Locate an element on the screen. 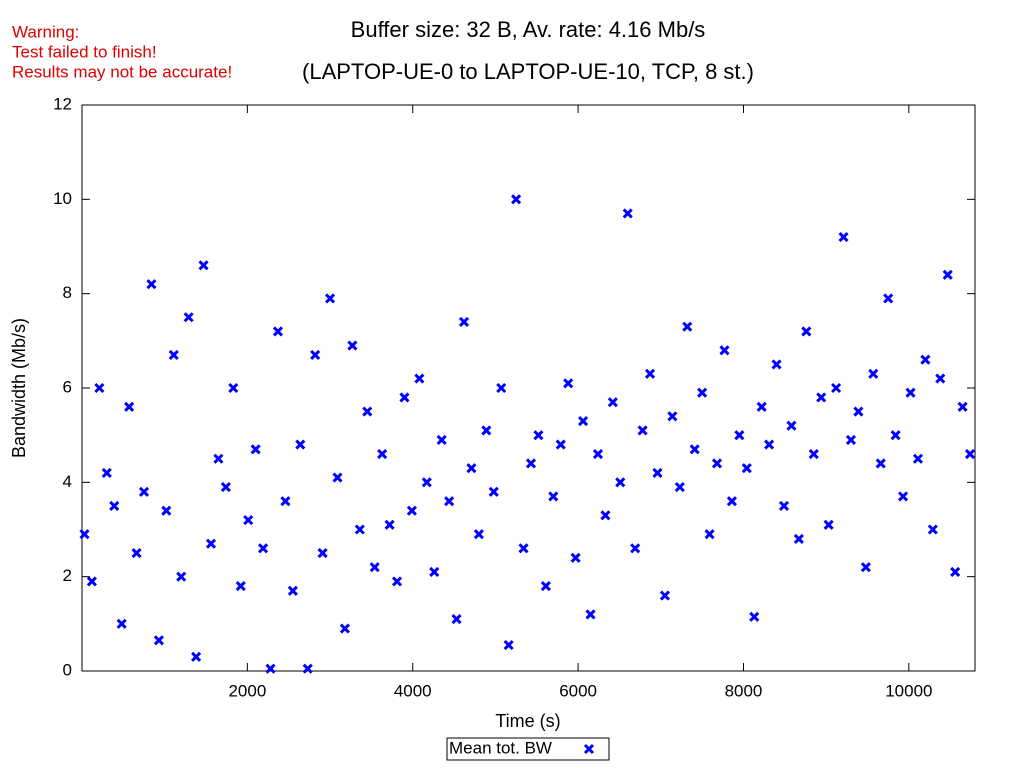  x-tick-label: 2000 is located at coordinates (247, 690).